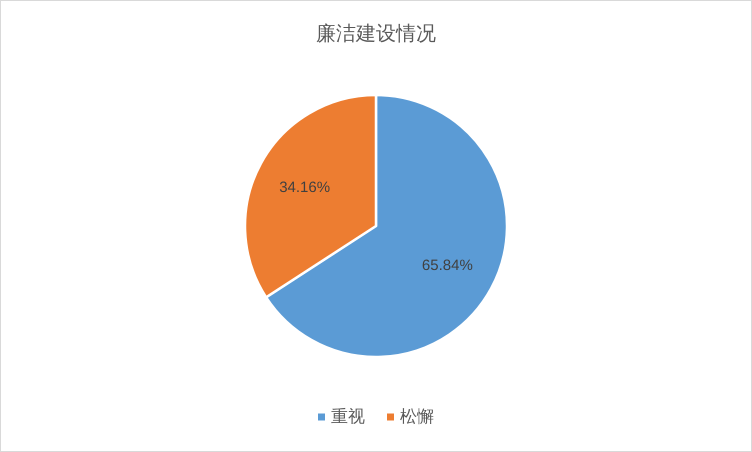  I want to click on legend-label: 重视, so click(348, 416).